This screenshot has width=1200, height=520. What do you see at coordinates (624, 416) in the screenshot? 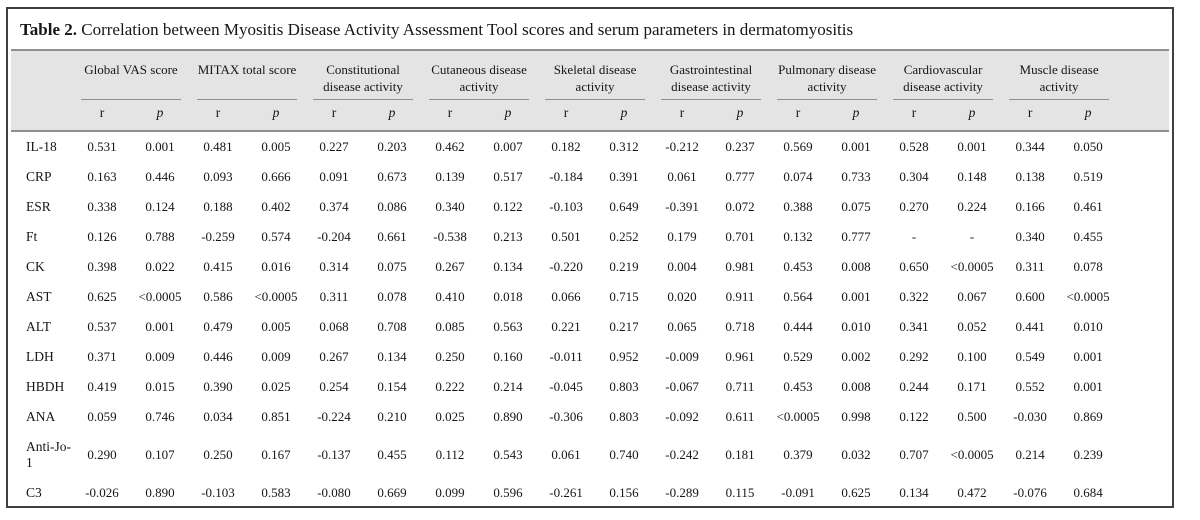
I see `table-cell: 0.803` at bounding box center [624, 416].